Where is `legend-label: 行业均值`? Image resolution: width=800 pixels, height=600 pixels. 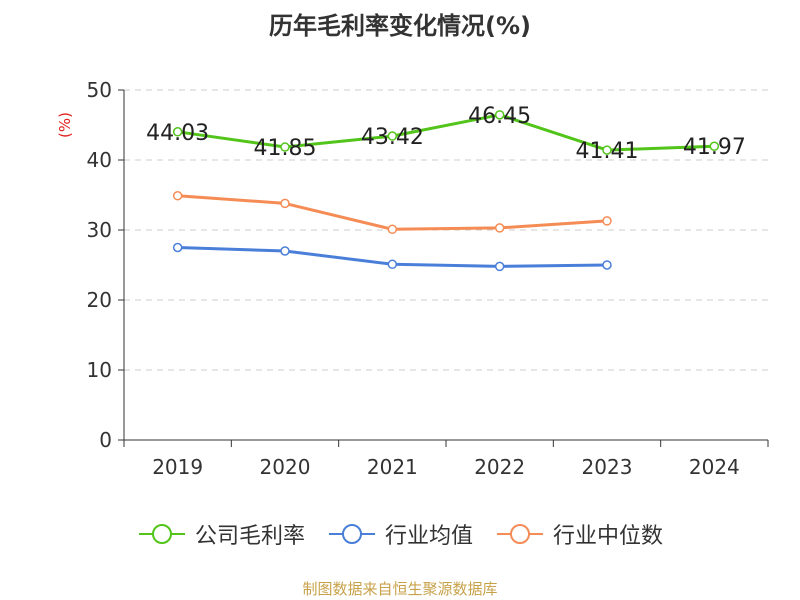
legend-label: 行业均值 is located at coordinates (428, 536).